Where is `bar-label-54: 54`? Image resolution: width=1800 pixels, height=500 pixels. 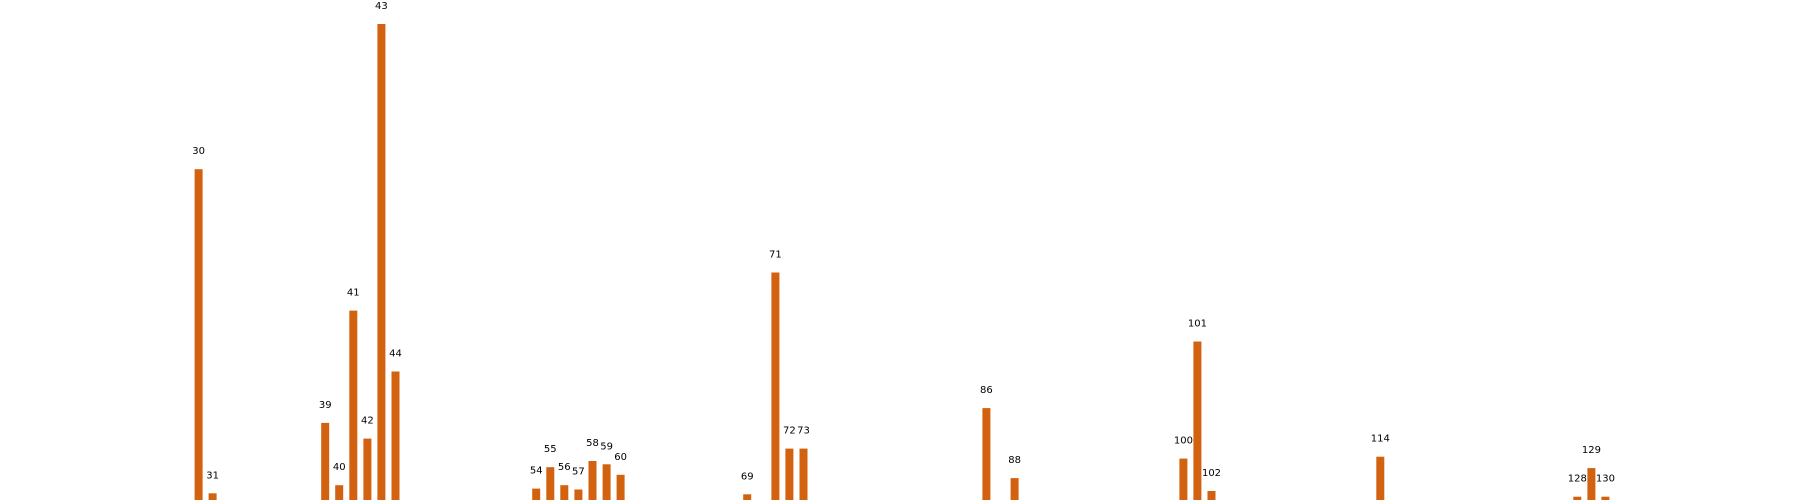 bar-label-54: 54 is located at coordinates (536, 471).